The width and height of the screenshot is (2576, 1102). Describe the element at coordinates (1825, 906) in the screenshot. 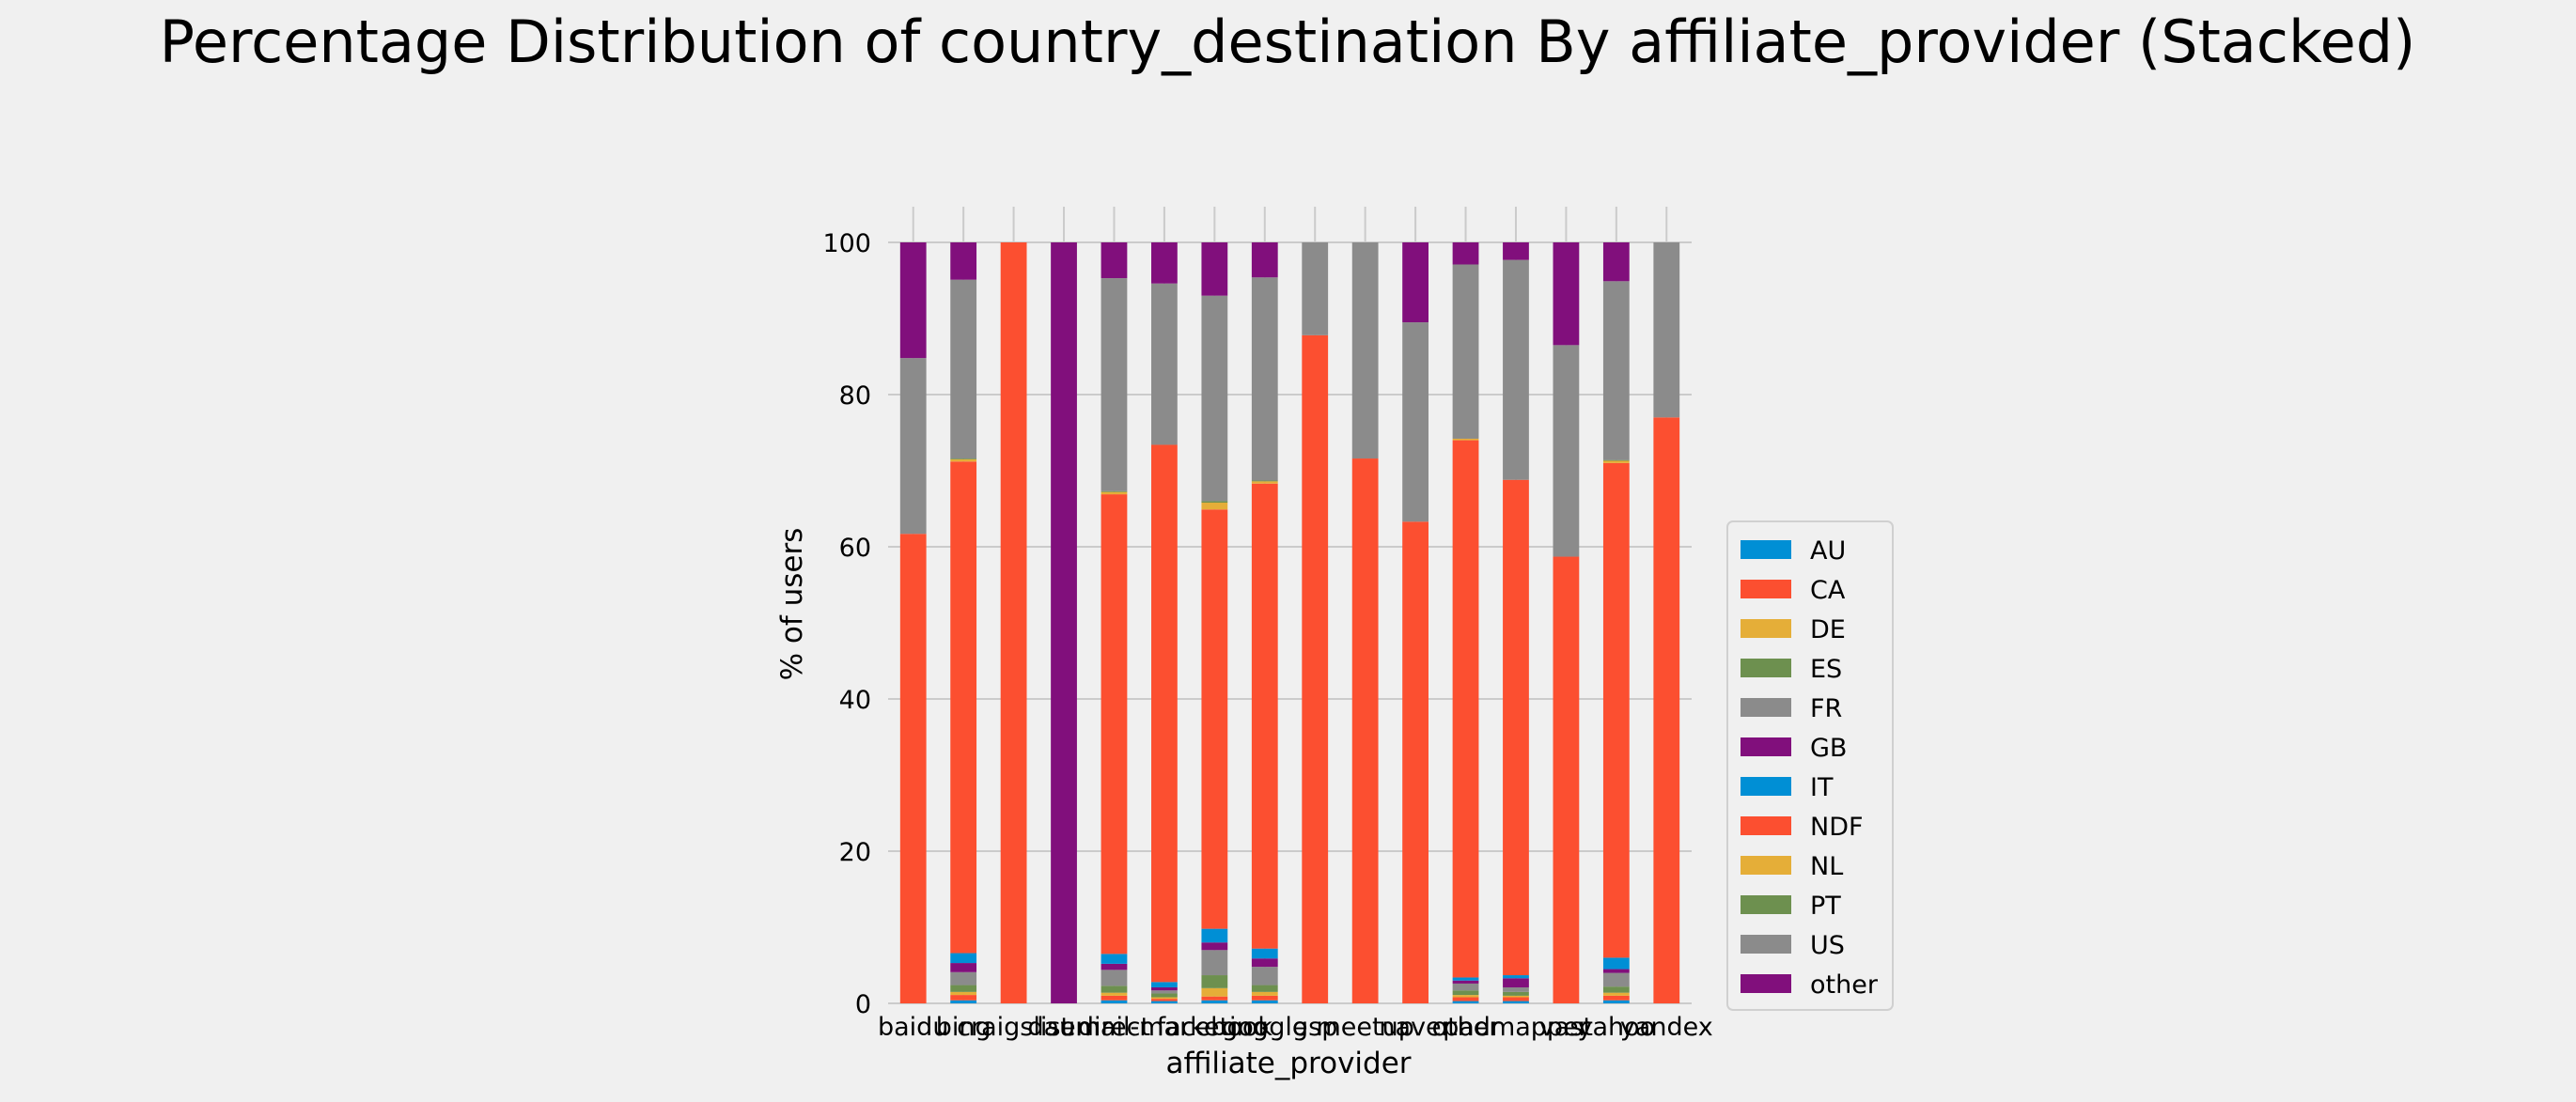

I see `legend-label: PT` at that location.